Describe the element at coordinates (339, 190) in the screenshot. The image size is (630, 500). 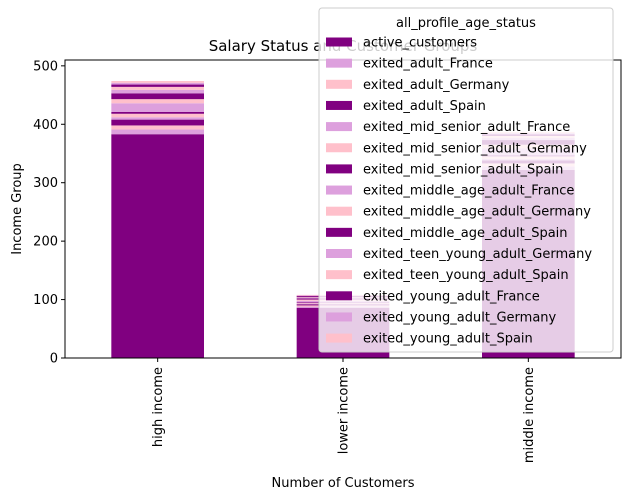
I see `legend-swatch-exited-middle-age-adult-france` at that location.